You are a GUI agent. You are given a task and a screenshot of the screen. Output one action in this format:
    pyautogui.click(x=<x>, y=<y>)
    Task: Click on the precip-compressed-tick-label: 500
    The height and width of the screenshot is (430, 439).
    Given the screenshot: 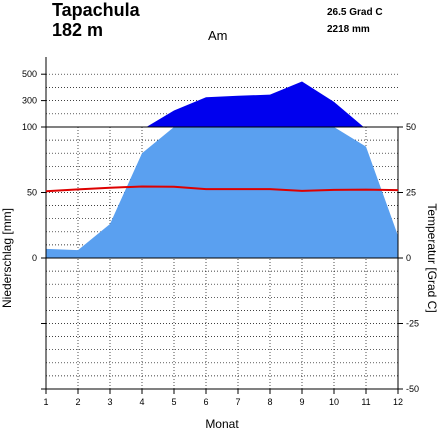 What is the action you would take?
    pyautogui.click(x=29, y=74)
    